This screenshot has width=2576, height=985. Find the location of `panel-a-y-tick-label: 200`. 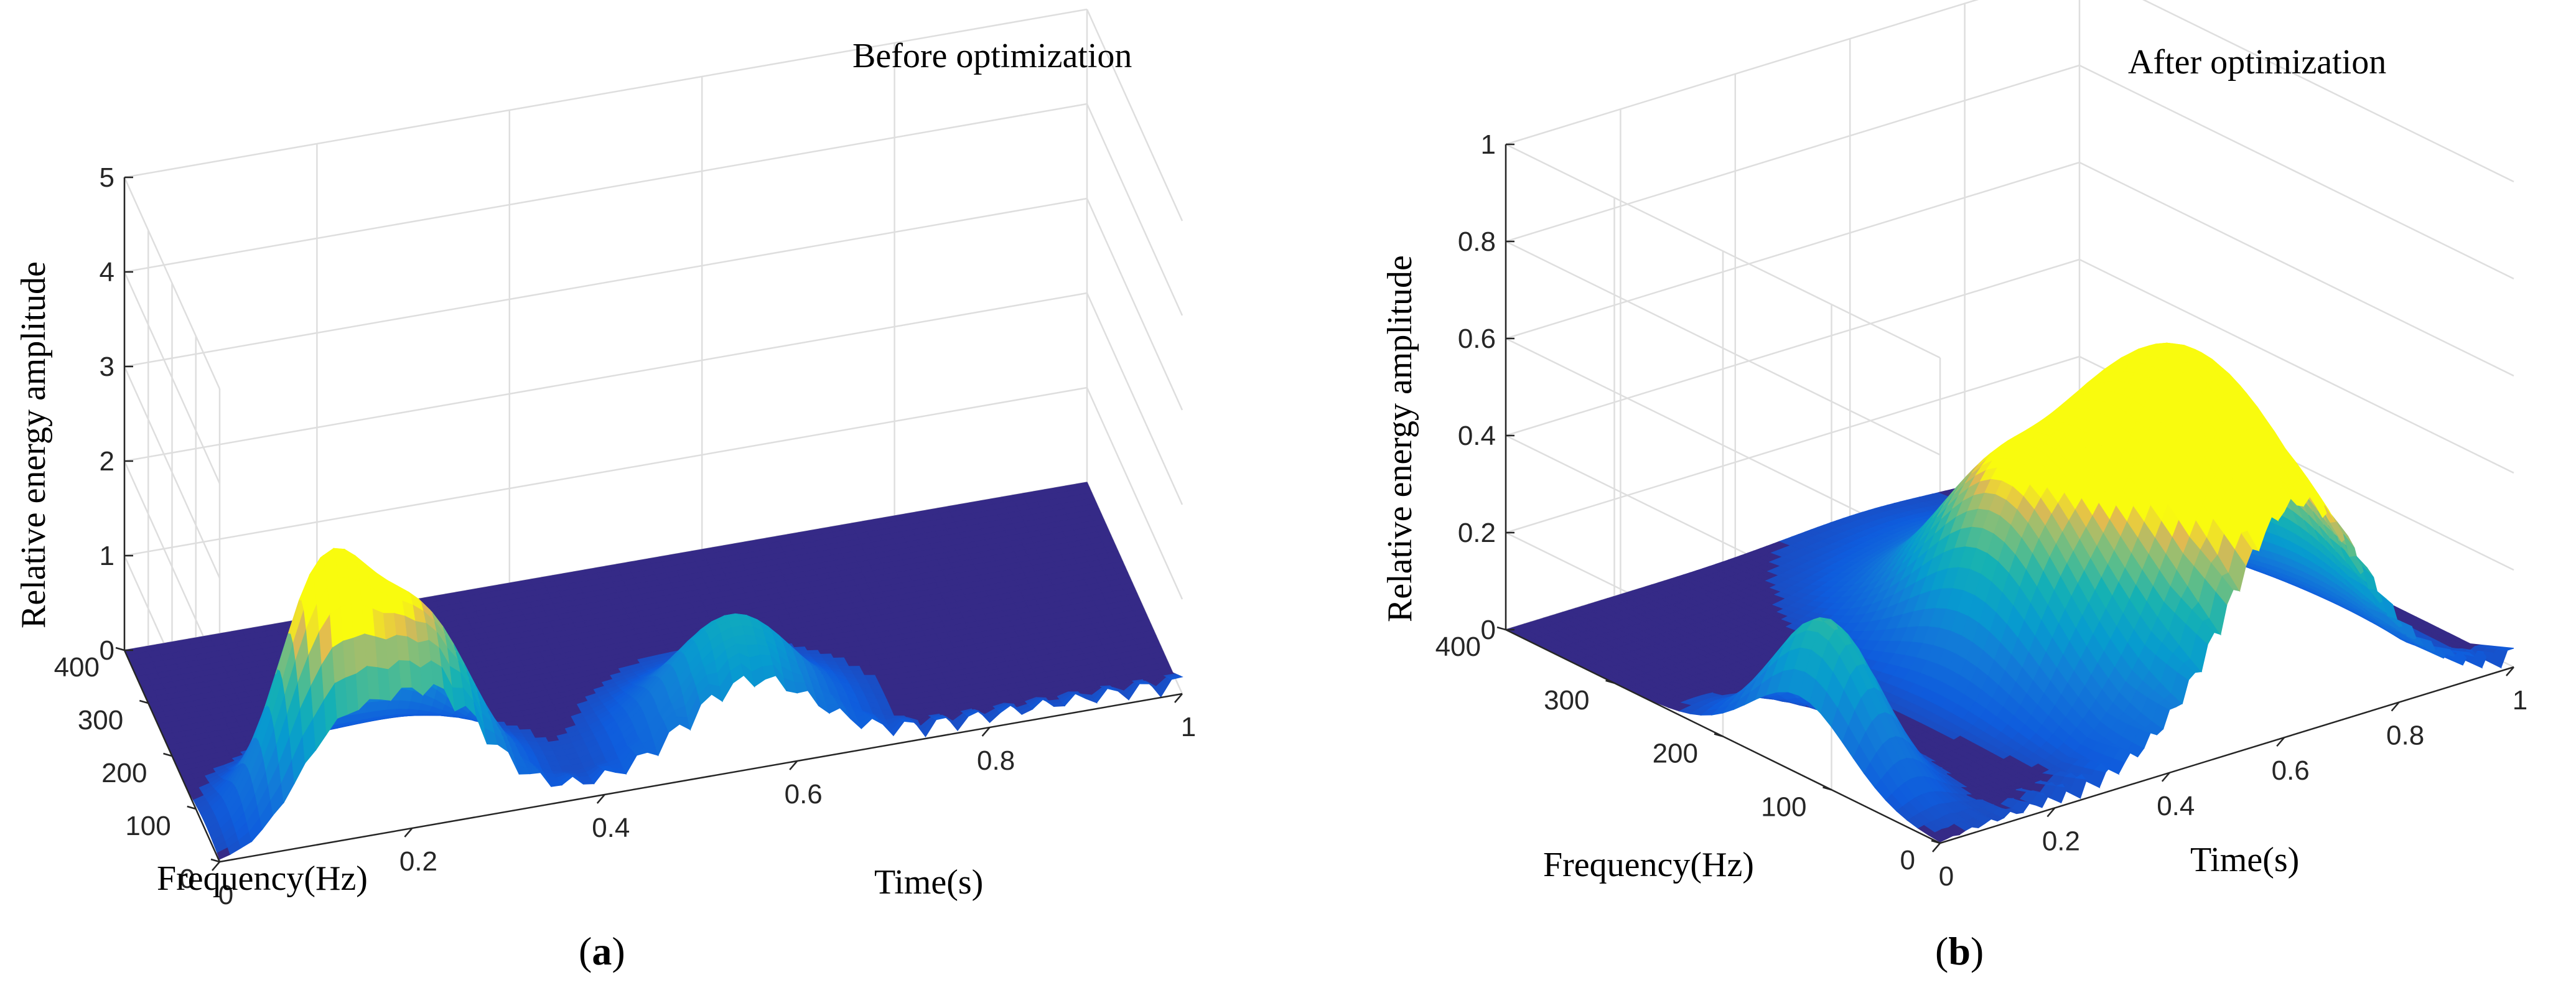

panel-a-y-tick-label: 200 is located at coordinates (124, 773).